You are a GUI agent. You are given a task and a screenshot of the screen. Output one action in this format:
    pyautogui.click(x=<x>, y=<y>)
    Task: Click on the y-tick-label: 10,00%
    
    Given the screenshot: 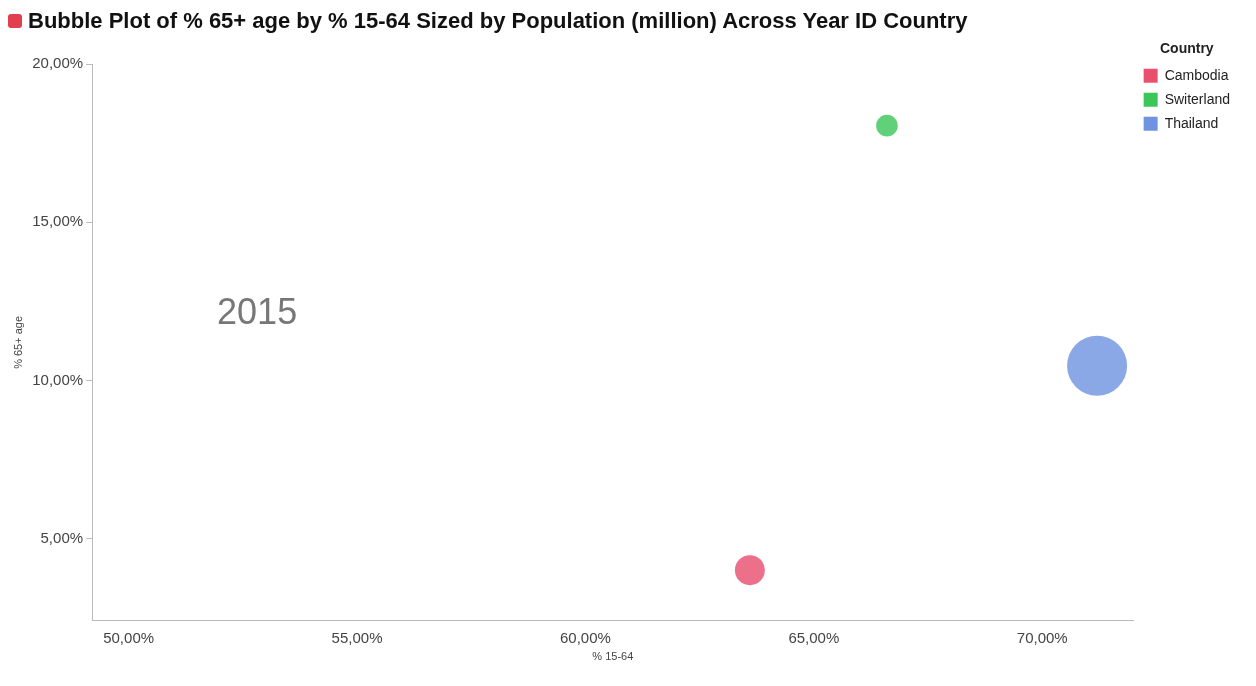 What is the action you would take?
    pyautogui.click(x=58, y=379)
    